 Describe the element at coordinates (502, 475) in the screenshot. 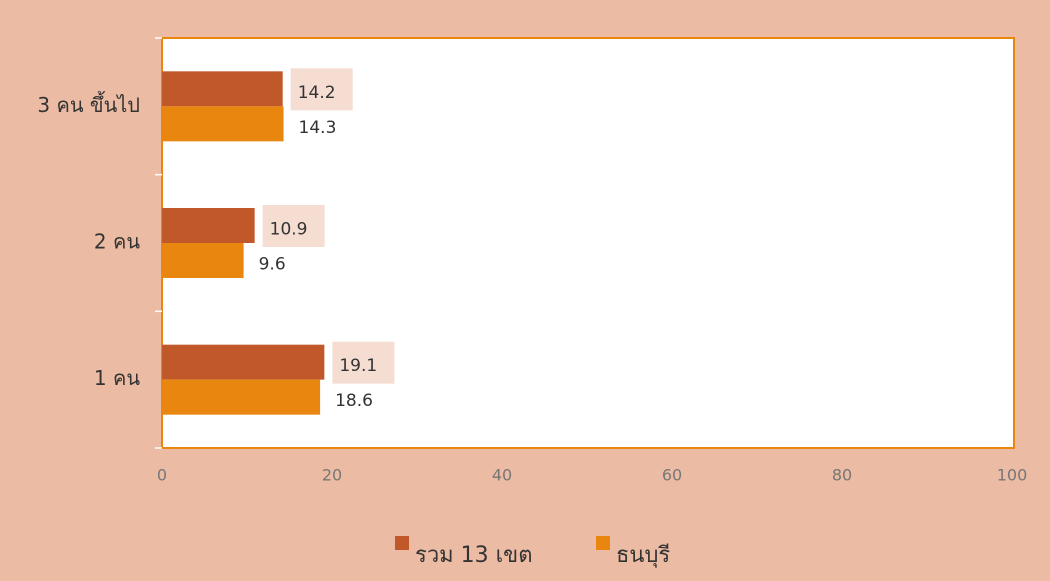

I see `x-tick-label: 40` at that location.